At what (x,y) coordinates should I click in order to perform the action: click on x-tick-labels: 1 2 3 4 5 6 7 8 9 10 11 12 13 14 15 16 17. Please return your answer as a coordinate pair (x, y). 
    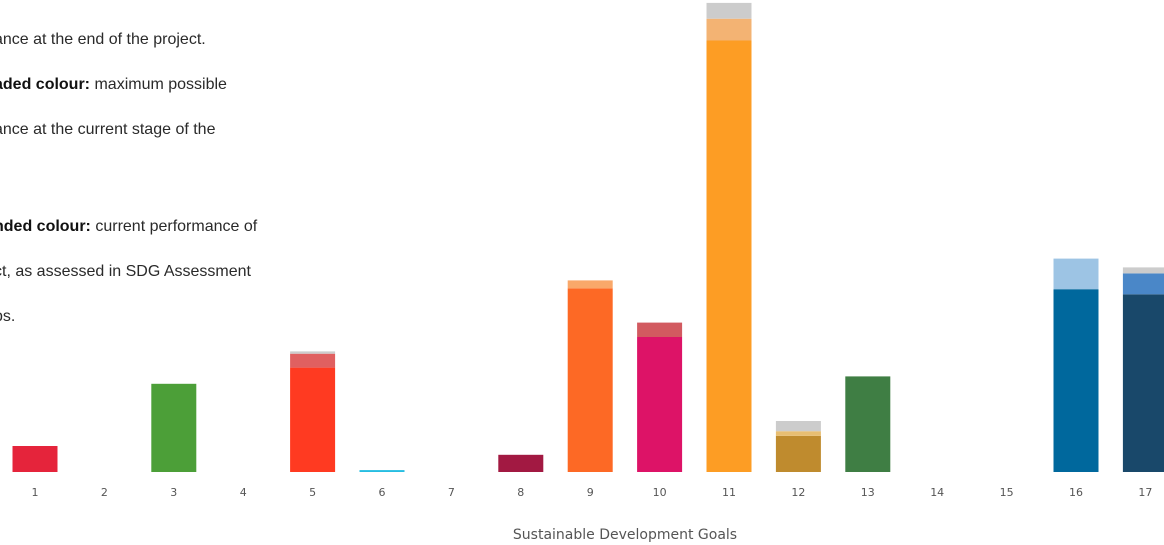
    Looking at the image, I should click on (592, 492).